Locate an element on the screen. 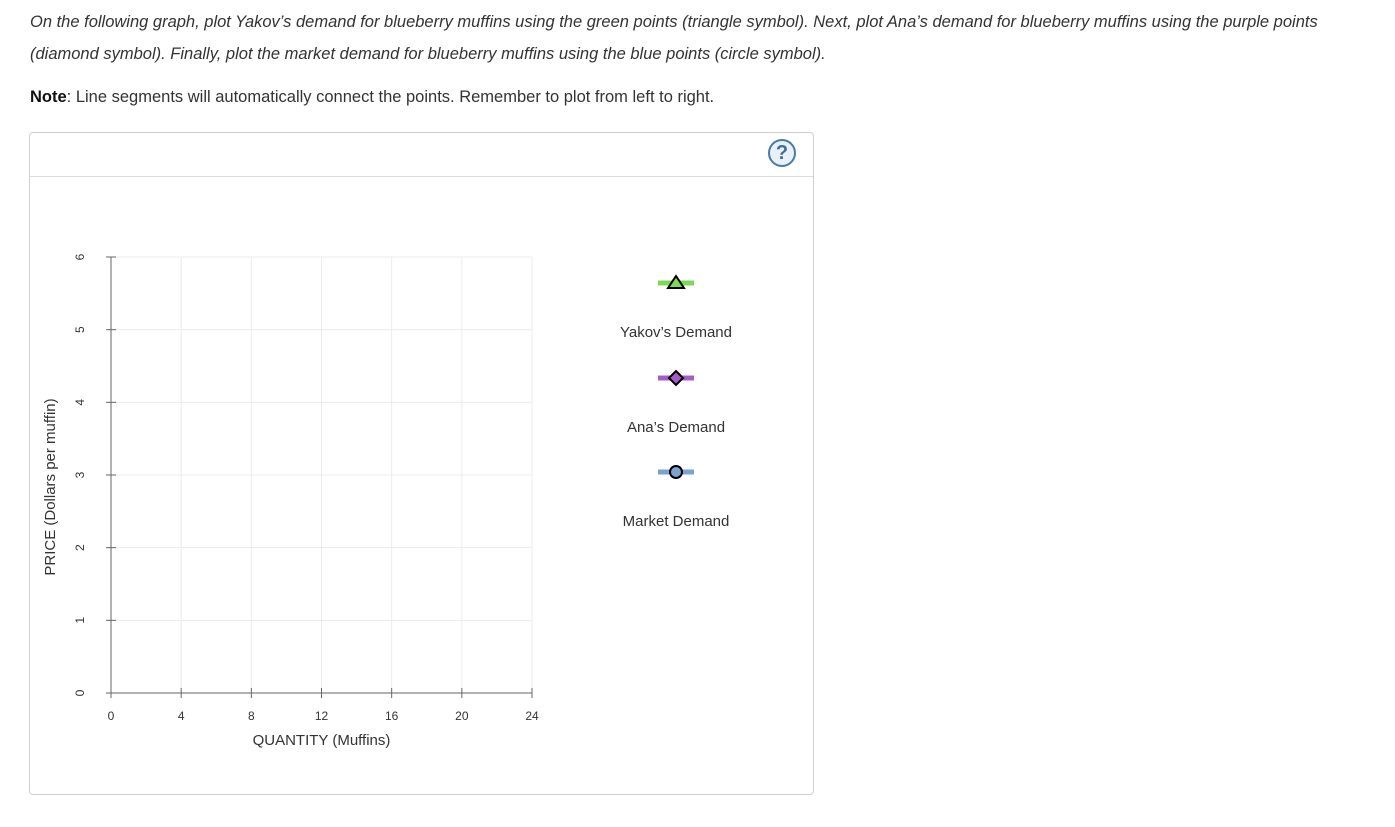 The width and height of the screenshot is (1395, 827). triangle-icon is located at coordinates (676, 281).